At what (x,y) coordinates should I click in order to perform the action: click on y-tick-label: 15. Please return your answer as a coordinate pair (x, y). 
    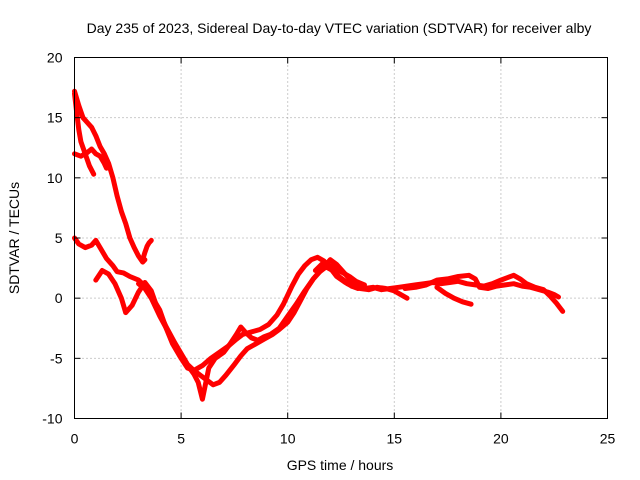
    Looking at the image, I should click on (55, 118).